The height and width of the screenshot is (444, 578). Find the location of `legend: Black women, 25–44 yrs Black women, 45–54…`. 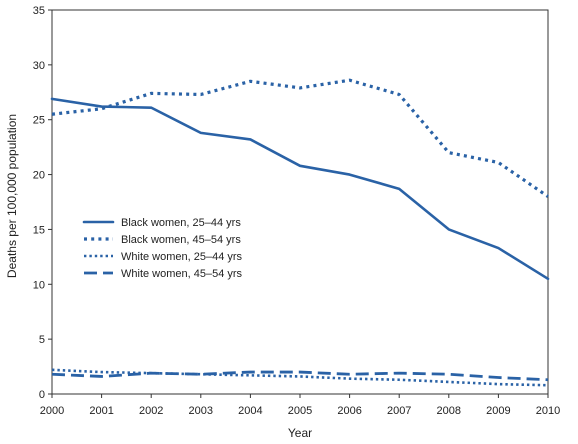

legend: Black women, 25–44 yrs Black women, 45–54… is located at coordinates (162, 248).